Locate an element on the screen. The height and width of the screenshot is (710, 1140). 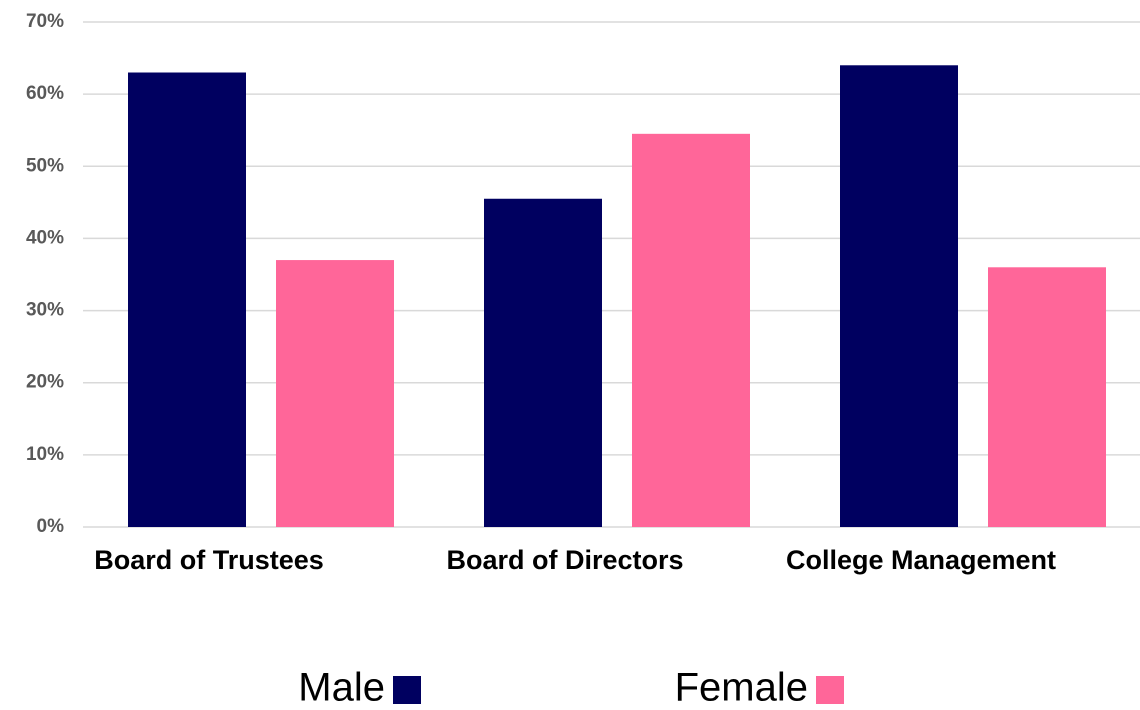
y-tick-label: 60% is located at coordinates (45, 93).